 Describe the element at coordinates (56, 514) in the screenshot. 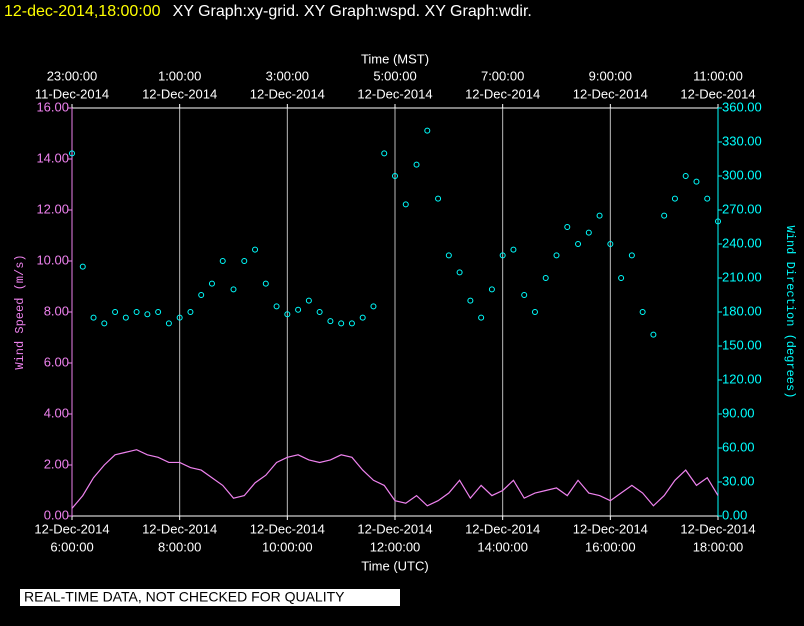

I see `y-tick-label: 0.00` at that location.